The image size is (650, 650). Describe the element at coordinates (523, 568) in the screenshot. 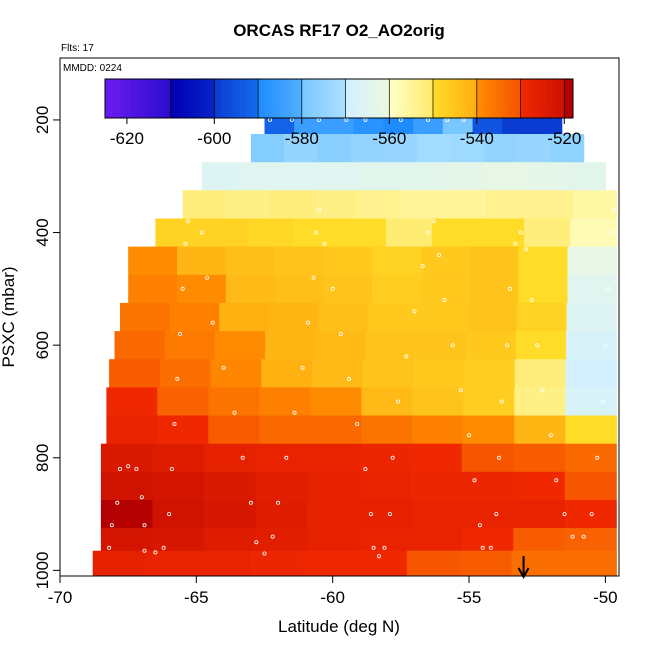

I see `arrow-marker` at that location.